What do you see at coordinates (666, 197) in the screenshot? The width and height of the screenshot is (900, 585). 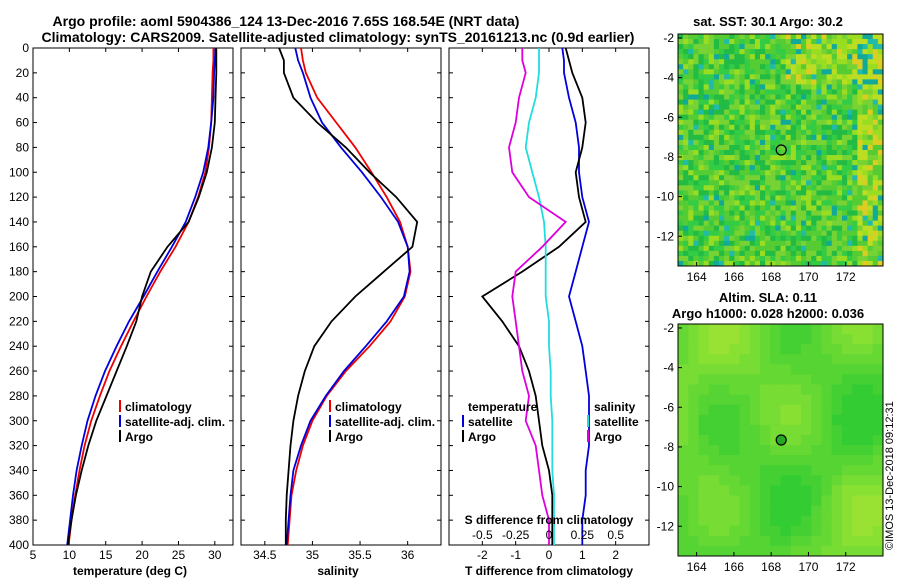 I see `map-y-tick-label: -10` at bounding box center [666, 197].